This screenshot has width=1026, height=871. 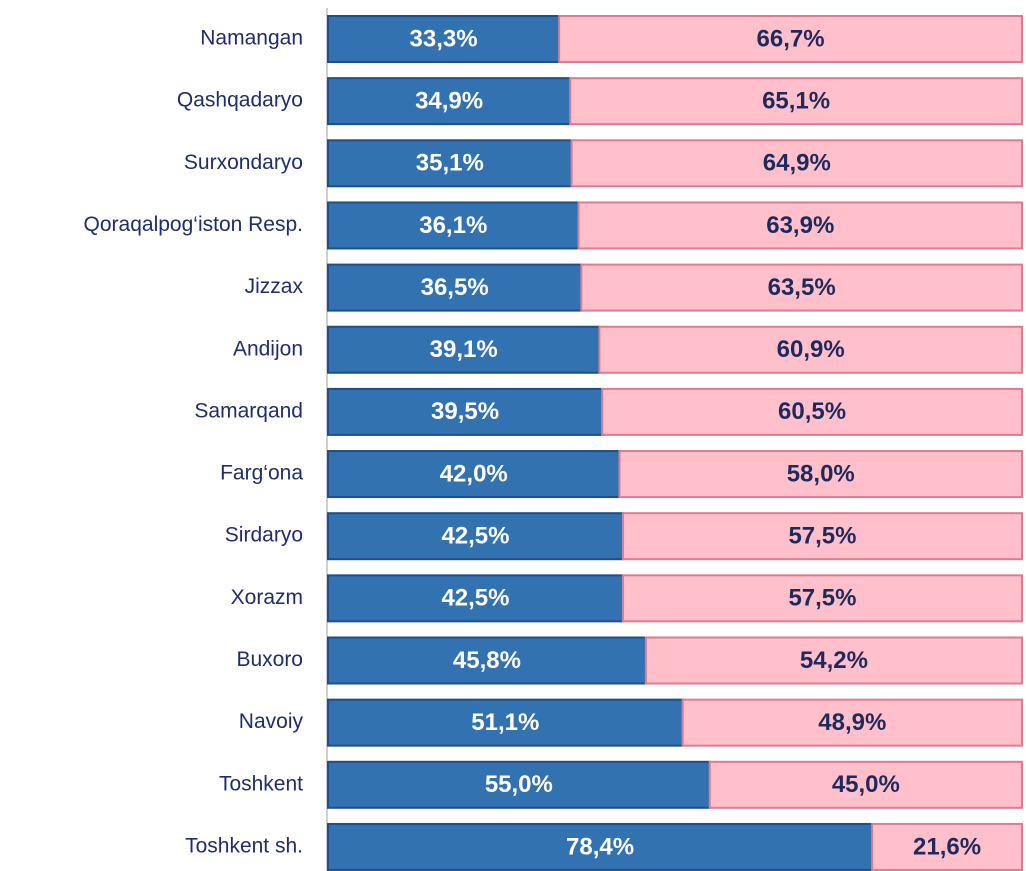 What do you see at coordinates (450, 163) in the screenshot?
I see `value-label: 35,1%` at bounding box center [450, 163].